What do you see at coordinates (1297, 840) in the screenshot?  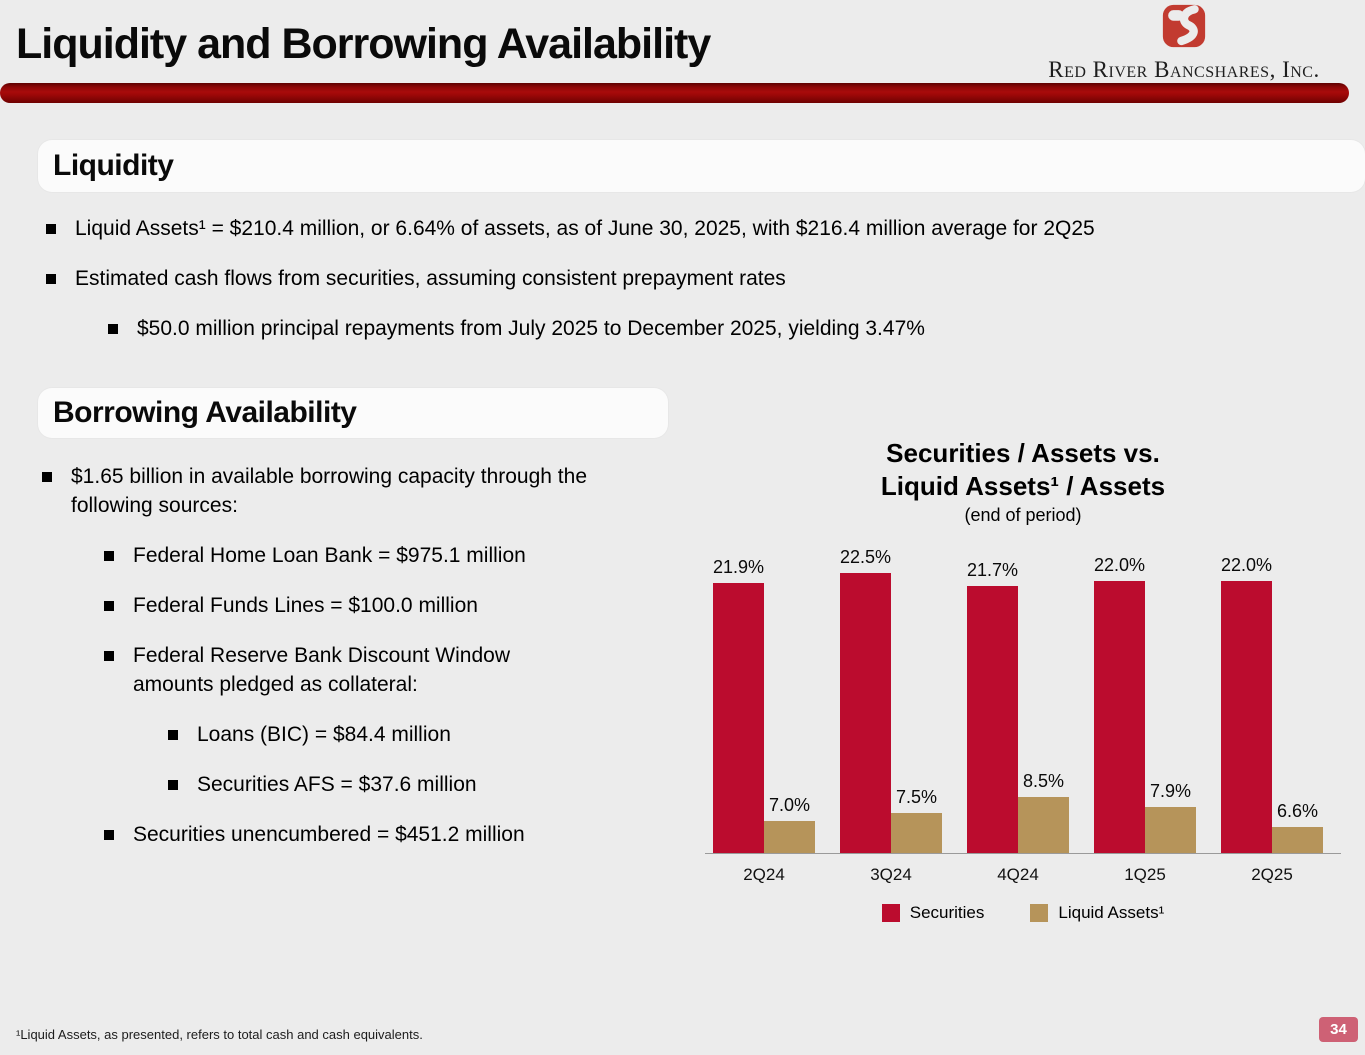 I see `liquid-assets-bar-2Q25` at bounding box center [1297, 840].